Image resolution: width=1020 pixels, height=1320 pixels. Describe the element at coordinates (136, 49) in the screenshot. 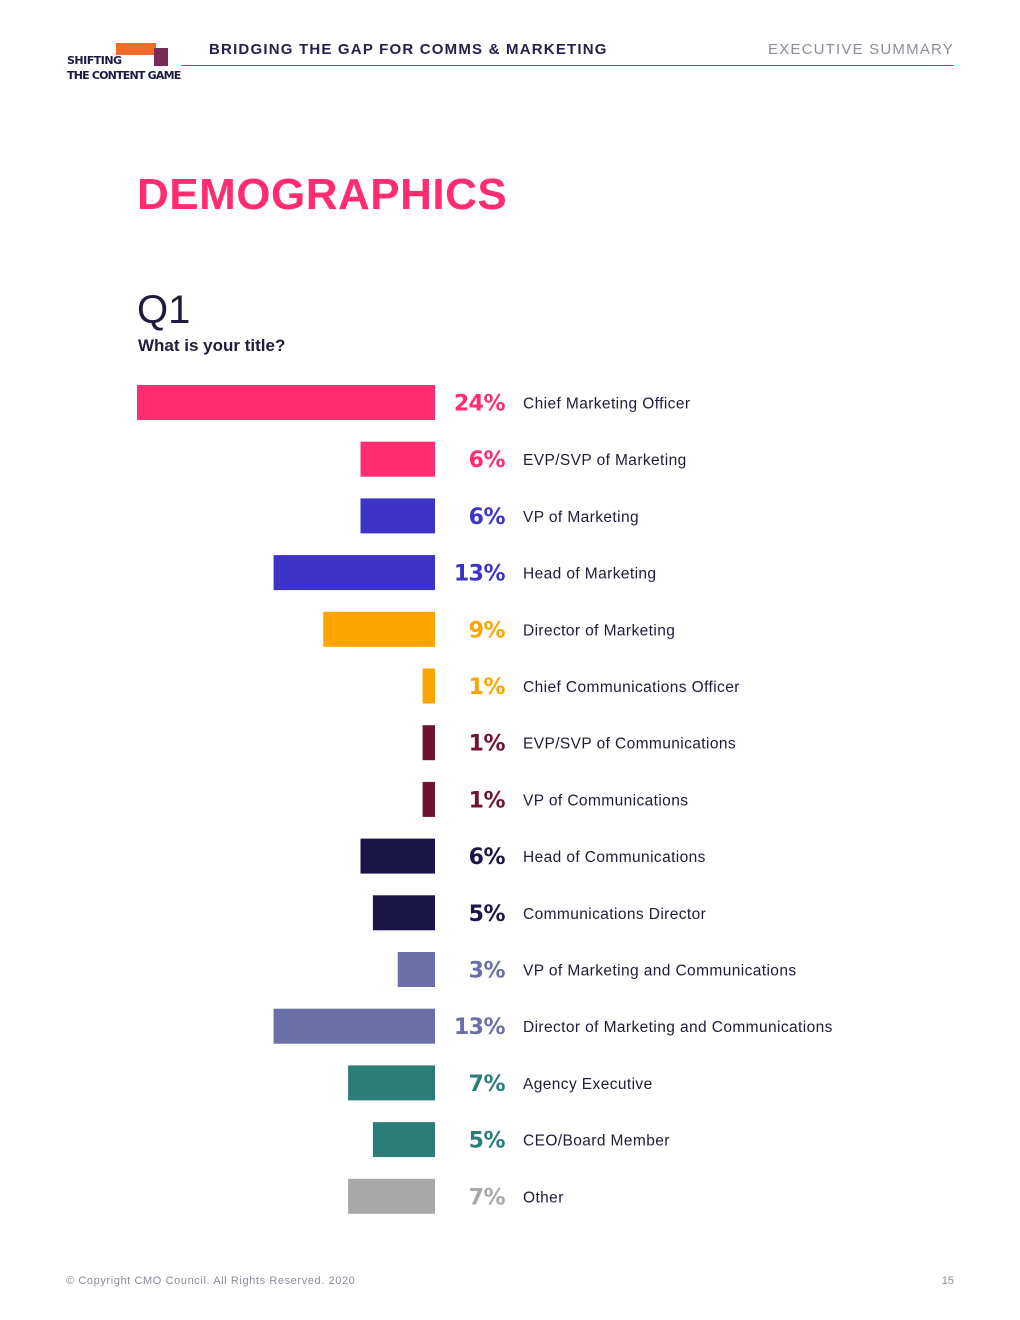

I see `logo-orange-block` at that location.